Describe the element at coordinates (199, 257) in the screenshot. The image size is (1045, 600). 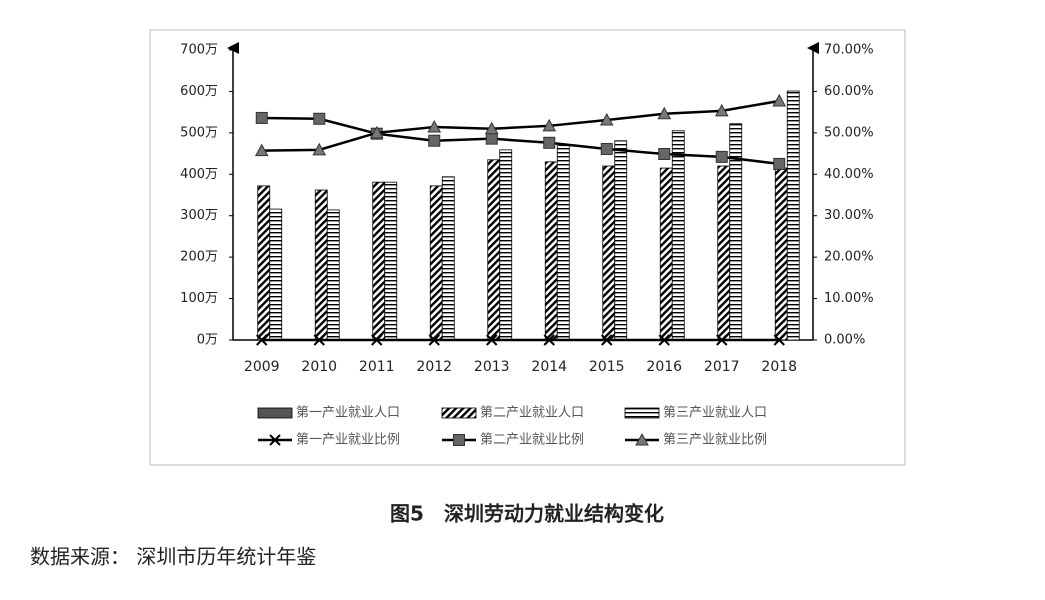
I see `y-tick-label: 200万` at that location.